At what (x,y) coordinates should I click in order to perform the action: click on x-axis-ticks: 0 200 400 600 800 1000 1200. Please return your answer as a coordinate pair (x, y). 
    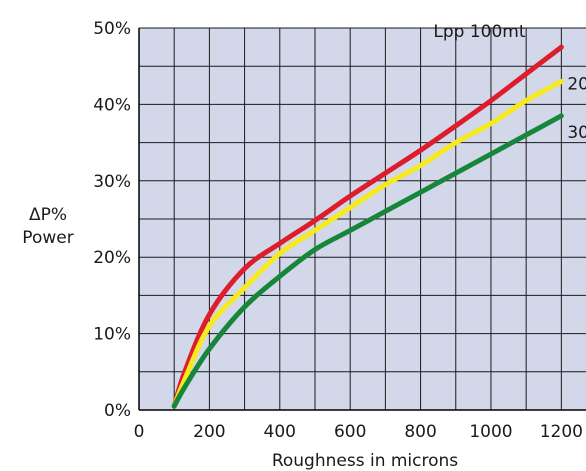
    Looking at the image, I should click on (358, 432).